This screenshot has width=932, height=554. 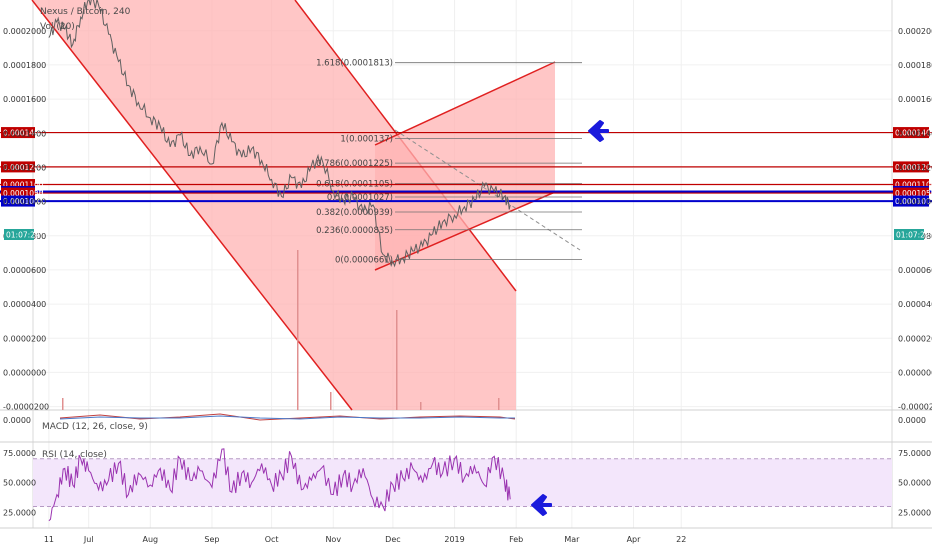 I want to click on level-label-left: 0.0001203, so click(x=23, y=167).